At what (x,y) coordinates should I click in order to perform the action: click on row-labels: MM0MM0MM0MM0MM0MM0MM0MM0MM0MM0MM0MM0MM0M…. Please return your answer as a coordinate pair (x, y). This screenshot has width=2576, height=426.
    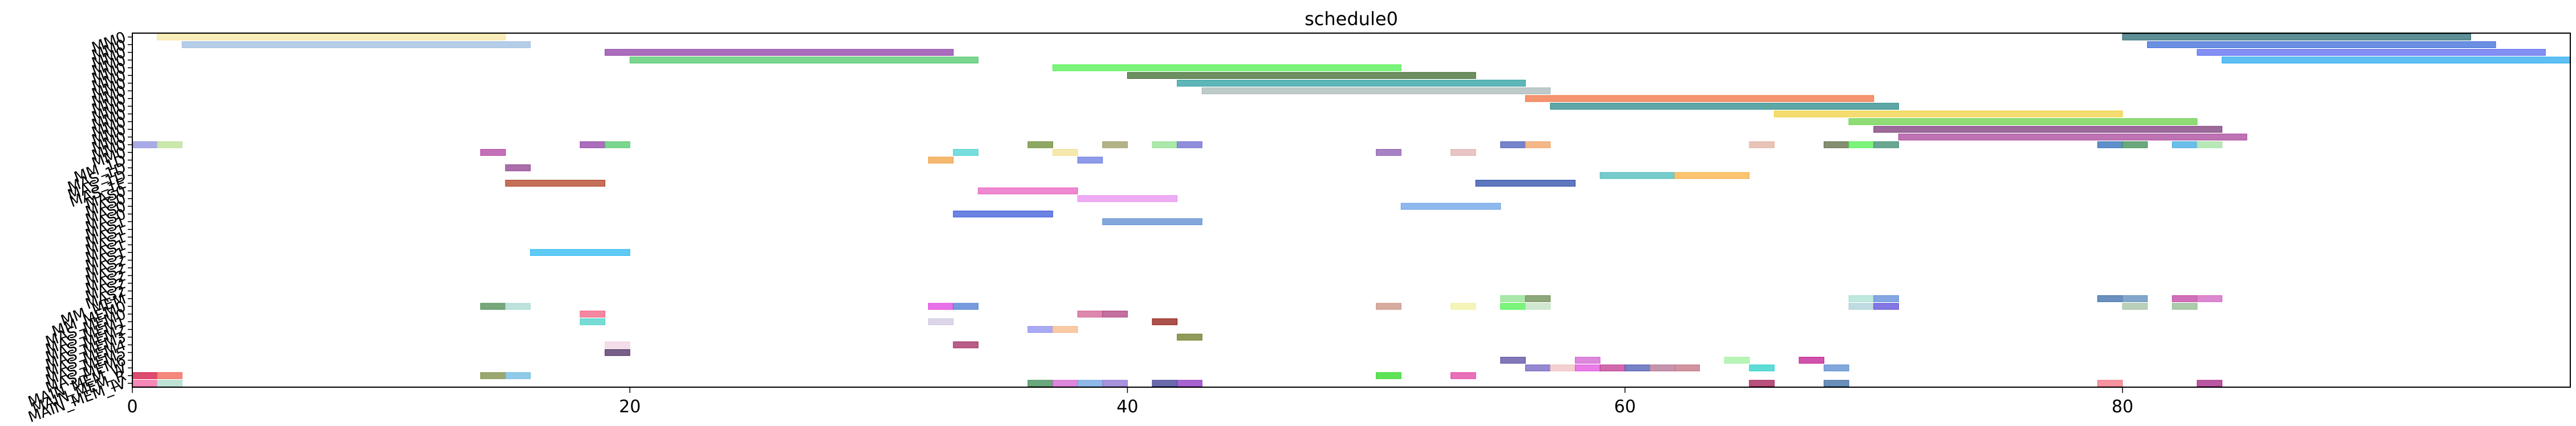
    Looking at the image, I should click on (79, 228).